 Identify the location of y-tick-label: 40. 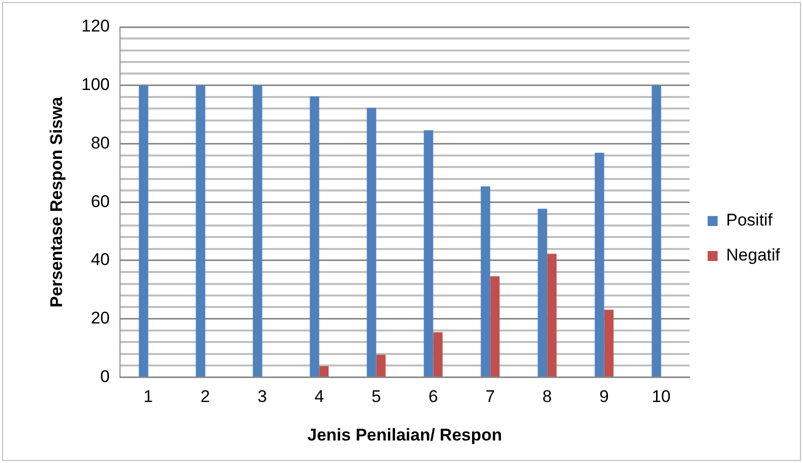
(100, 260).